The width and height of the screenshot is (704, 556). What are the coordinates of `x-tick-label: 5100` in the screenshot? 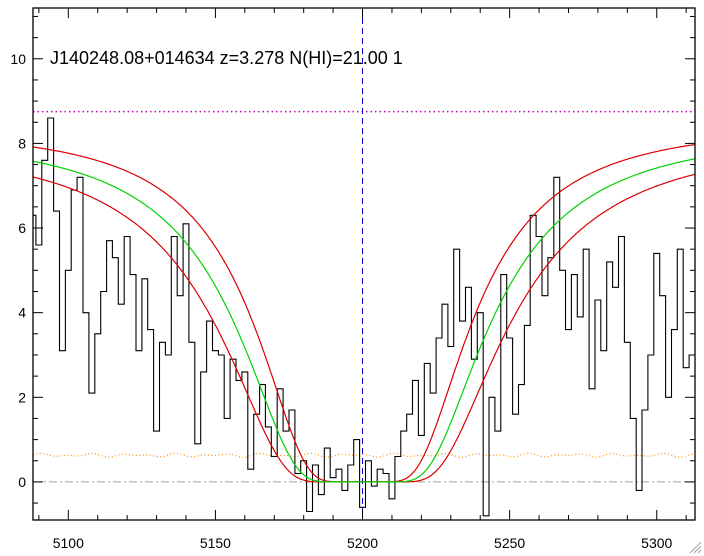 It's located at (68, 543).